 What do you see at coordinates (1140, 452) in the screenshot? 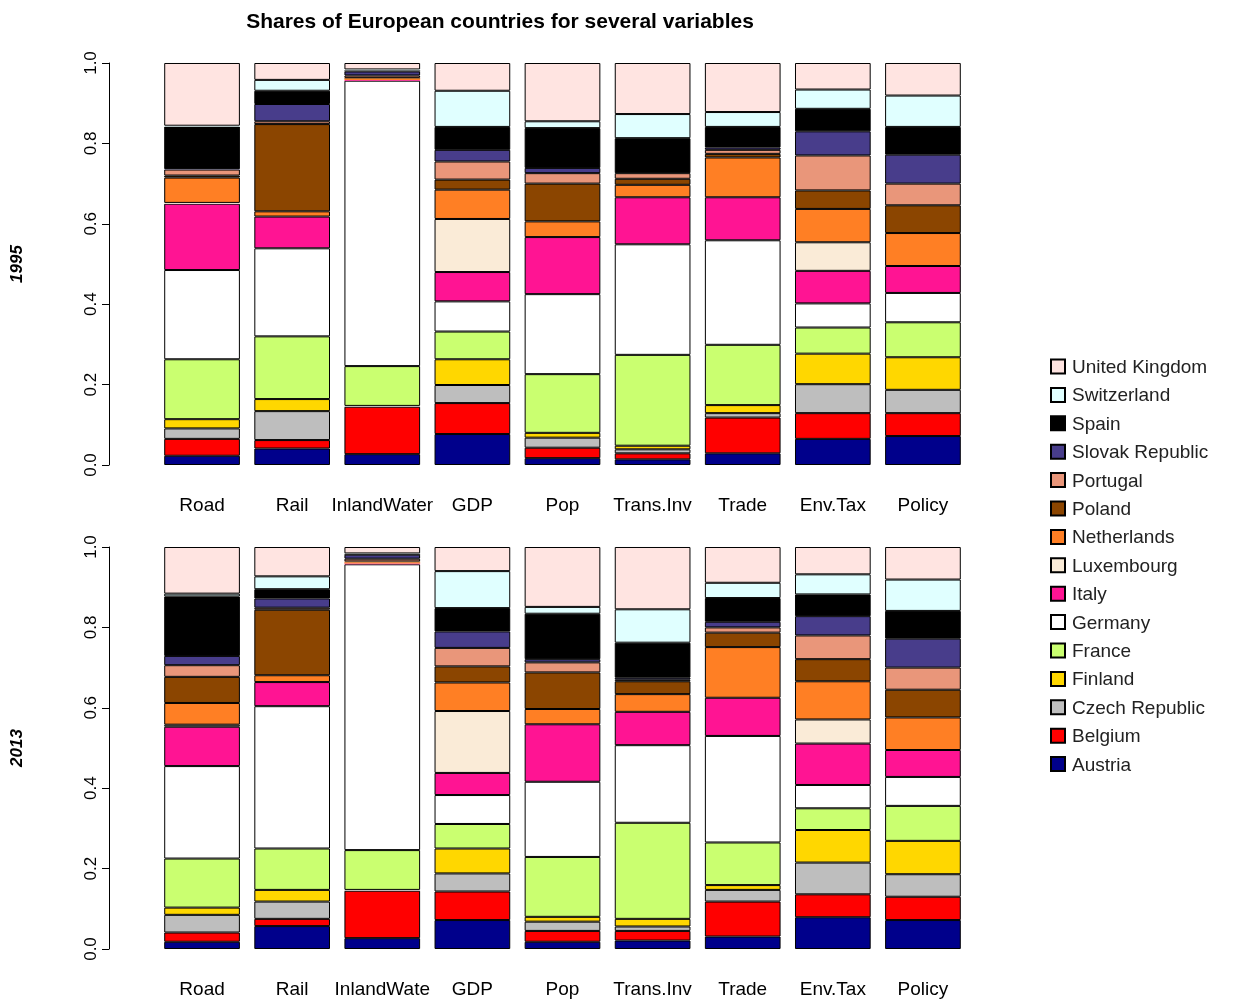
I see `legend-label: Slovak Republic` at bounding box center [1140, 452].